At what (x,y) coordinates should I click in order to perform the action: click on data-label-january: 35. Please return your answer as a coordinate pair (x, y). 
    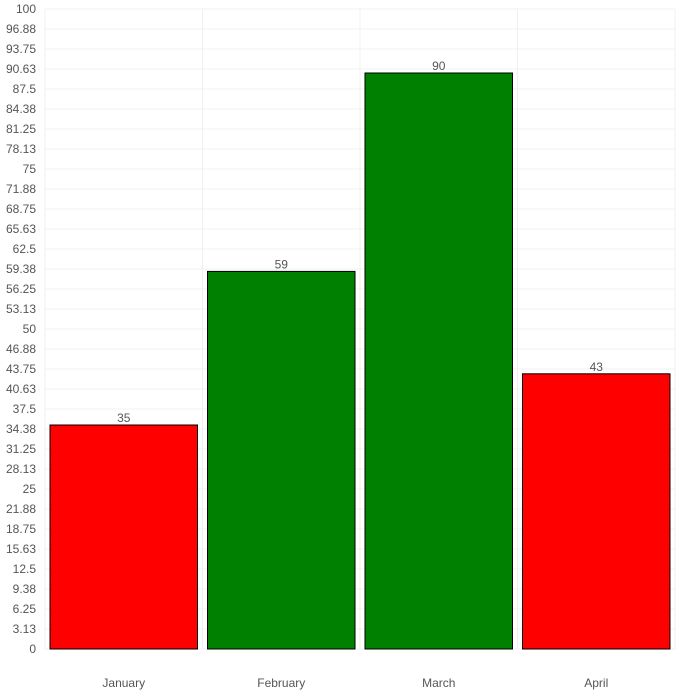
    Looking at the image, I should click on (124, 418).